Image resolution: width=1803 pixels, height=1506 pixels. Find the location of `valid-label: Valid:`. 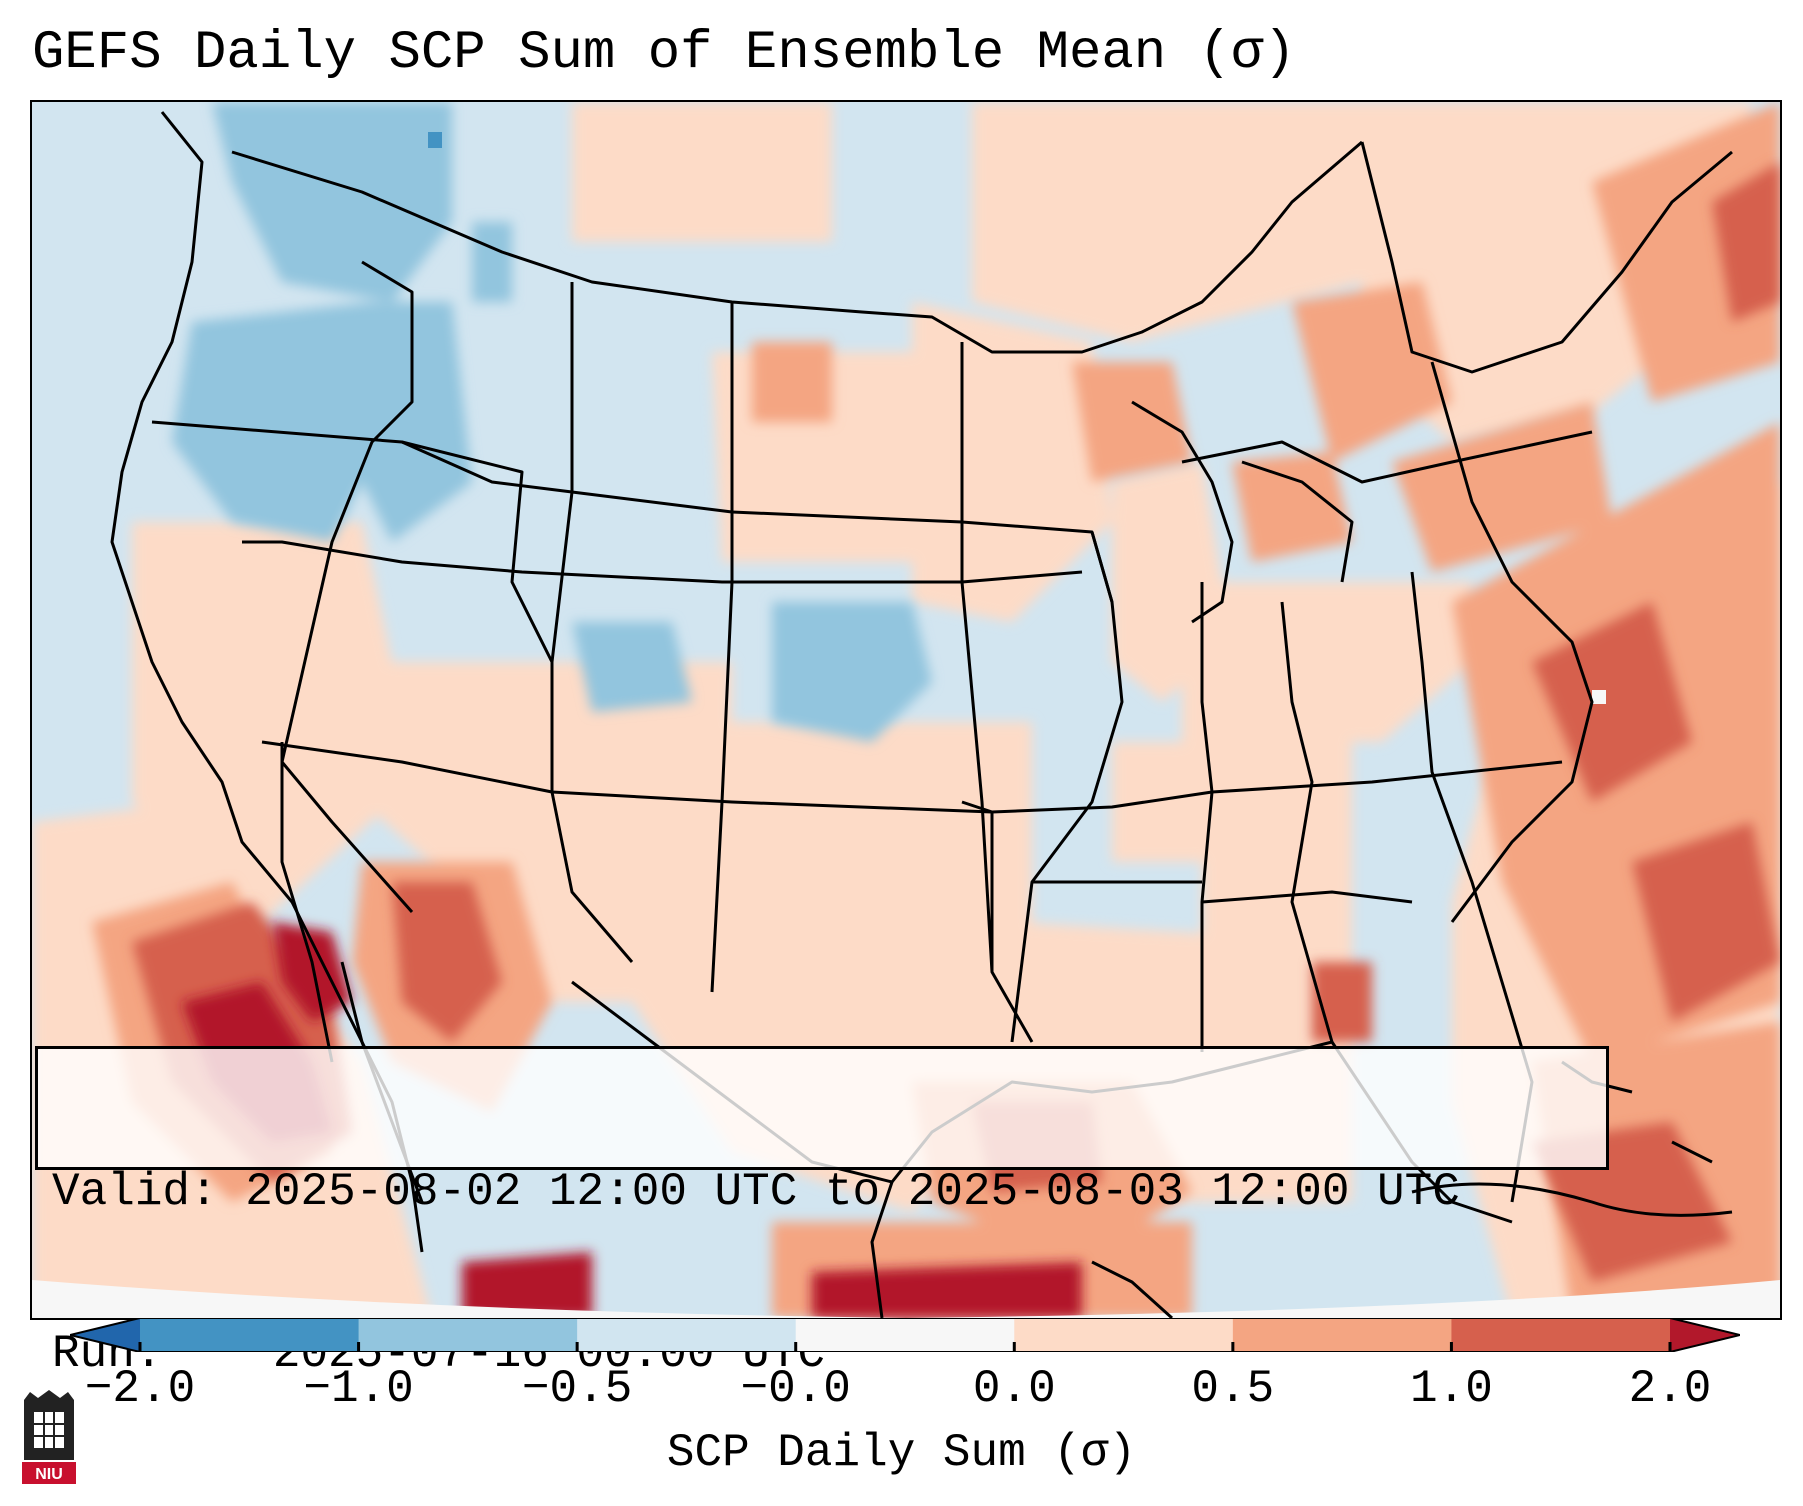

valid-label: Valid: is located at coordinates (135, 1192).